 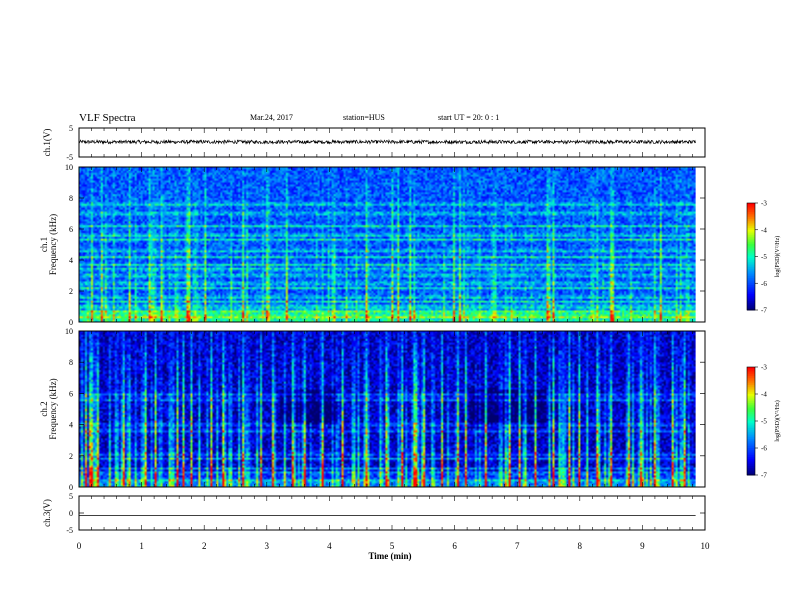 I want to click on ch1-spectrogram-y-tick-label: 8, so click(x=71, y=198).